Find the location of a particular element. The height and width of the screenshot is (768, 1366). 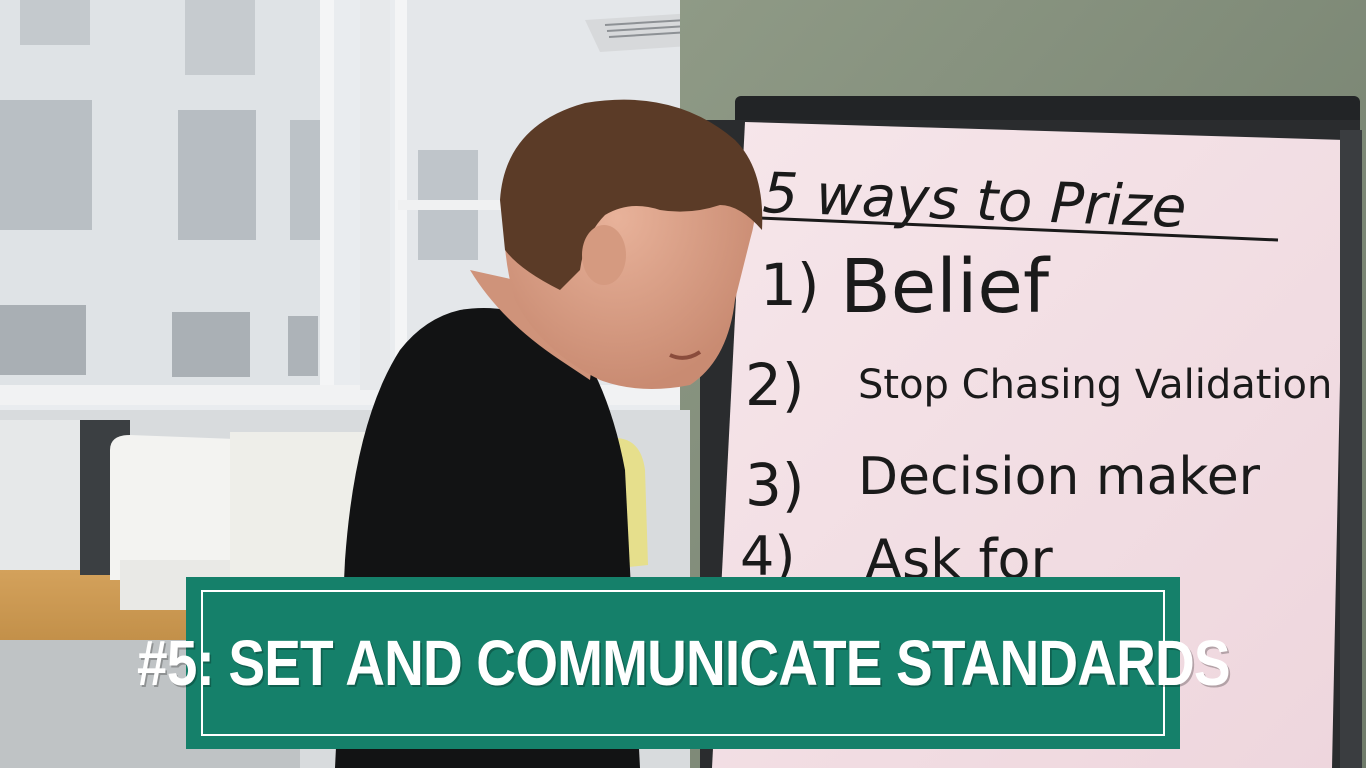

whiteboard-item-3-number: 3) is located at coordinates (775, 485).